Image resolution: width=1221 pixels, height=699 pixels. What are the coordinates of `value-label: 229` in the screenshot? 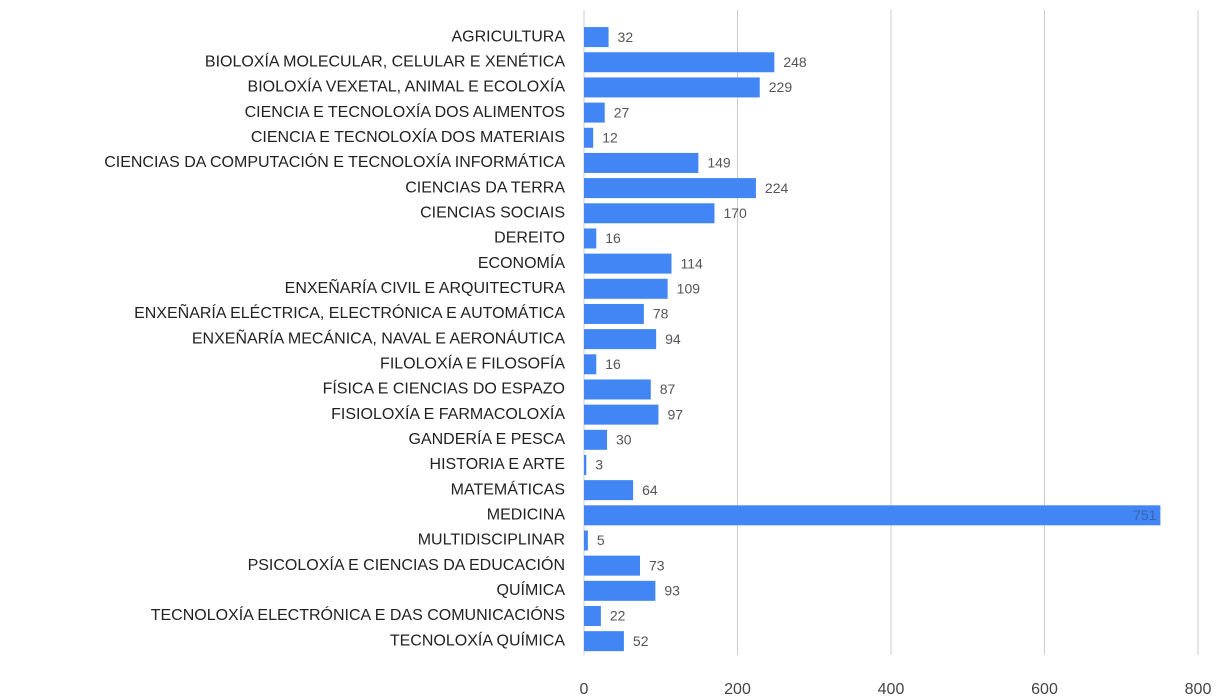 It's located at (781, 87).